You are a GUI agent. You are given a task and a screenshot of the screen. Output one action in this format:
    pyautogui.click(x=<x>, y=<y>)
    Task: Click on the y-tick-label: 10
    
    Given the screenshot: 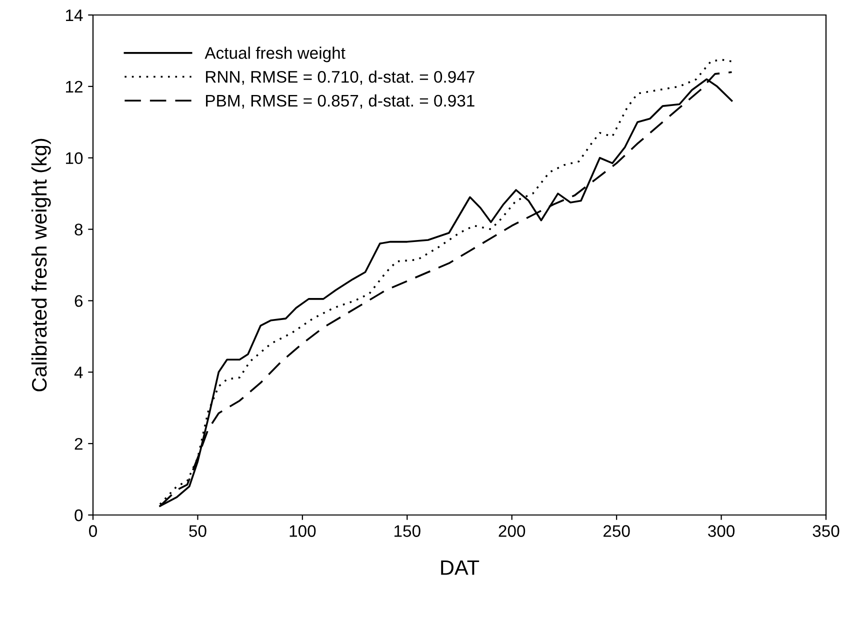 What is the action you would take?
    pyautogui.click(x=74, y=158)
    